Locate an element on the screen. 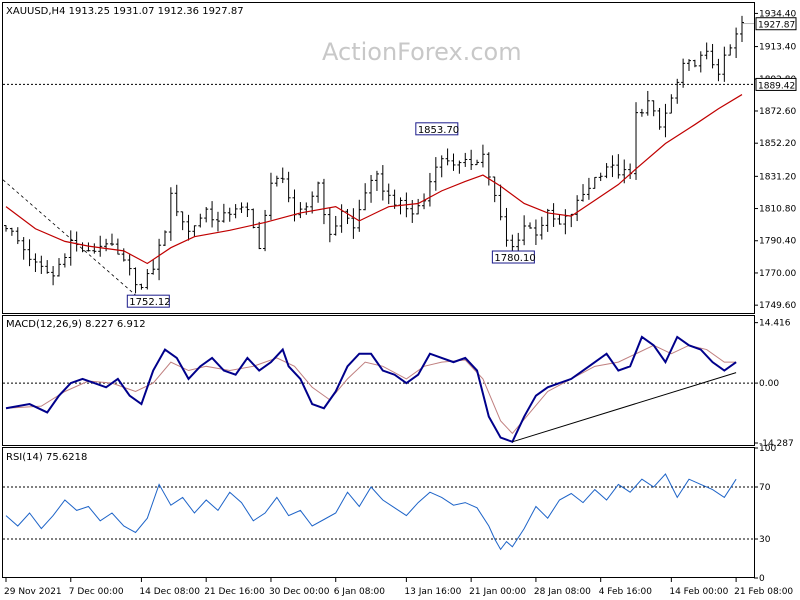  rsi-panel-title: RSI(14) 75.6218 is located at coordinates (46, 457).